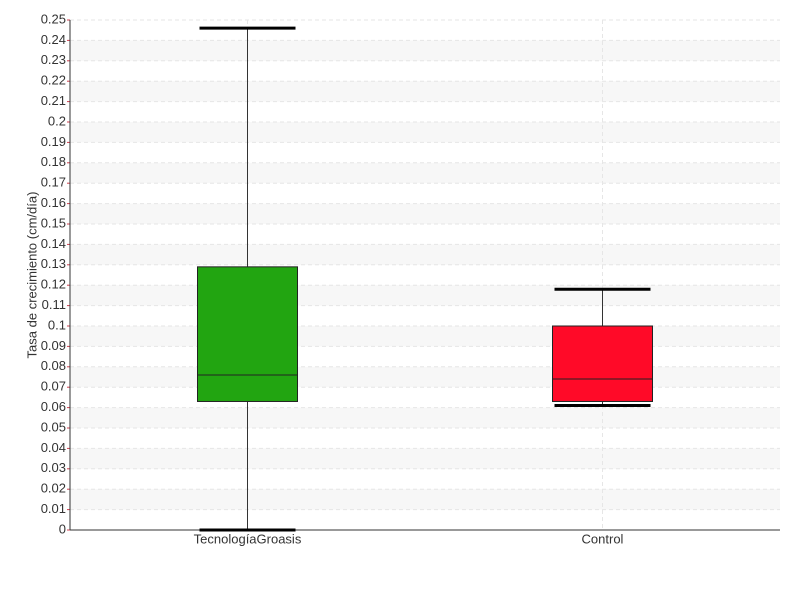 This screenshot has width=800, height=605. What do you see at coordinates (53, 365) in the screenshot?
I see `y-tick-label: 0.08` at bounding box center [53, 365].